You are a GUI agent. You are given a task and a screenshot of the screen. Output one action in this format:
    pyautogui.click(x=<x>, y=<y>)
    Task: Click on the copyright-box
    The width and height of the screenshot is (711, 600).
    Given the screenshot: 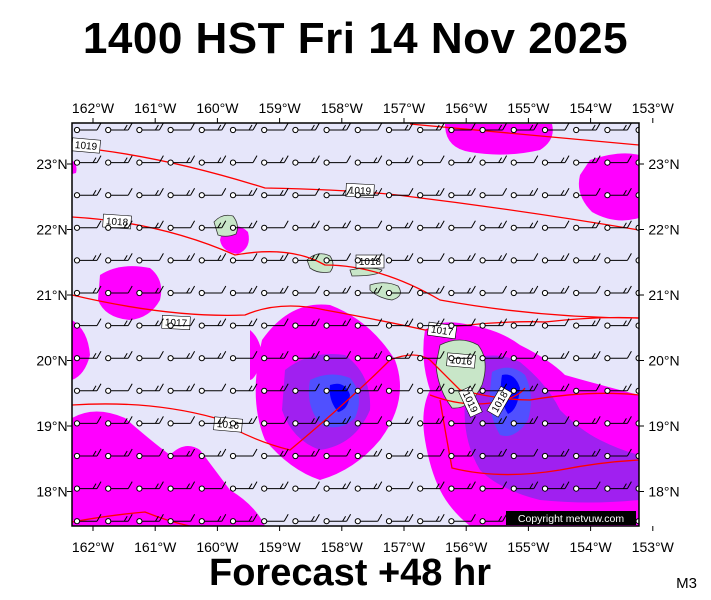 What is the action you would take?
    pyautogui.click(x=571, y=518)
    